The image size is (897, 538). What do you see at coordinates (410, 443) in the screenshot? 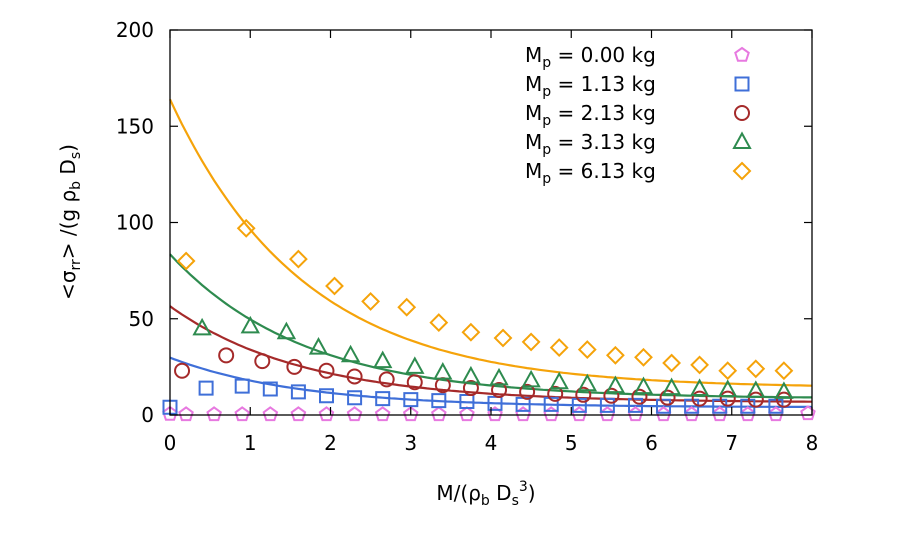
I see `x-tick-label: 3` at bounding box center [410, 443].